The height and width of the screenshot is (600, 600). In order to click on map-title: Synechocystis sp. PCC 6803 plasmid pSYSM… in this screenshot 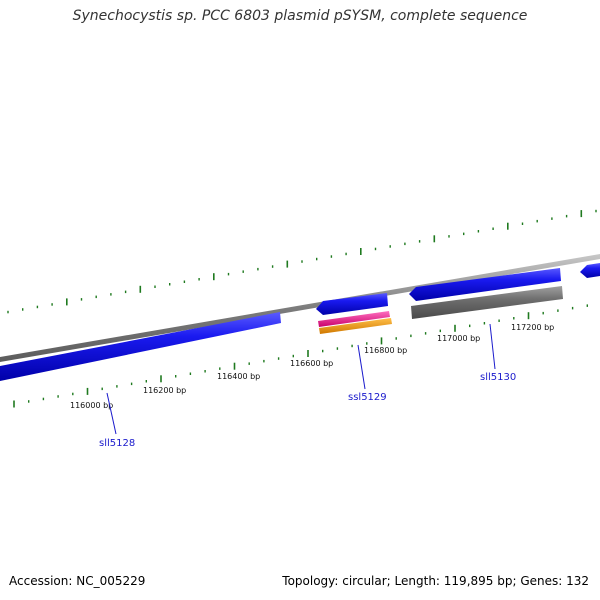, I will do `click(300, 16)`.